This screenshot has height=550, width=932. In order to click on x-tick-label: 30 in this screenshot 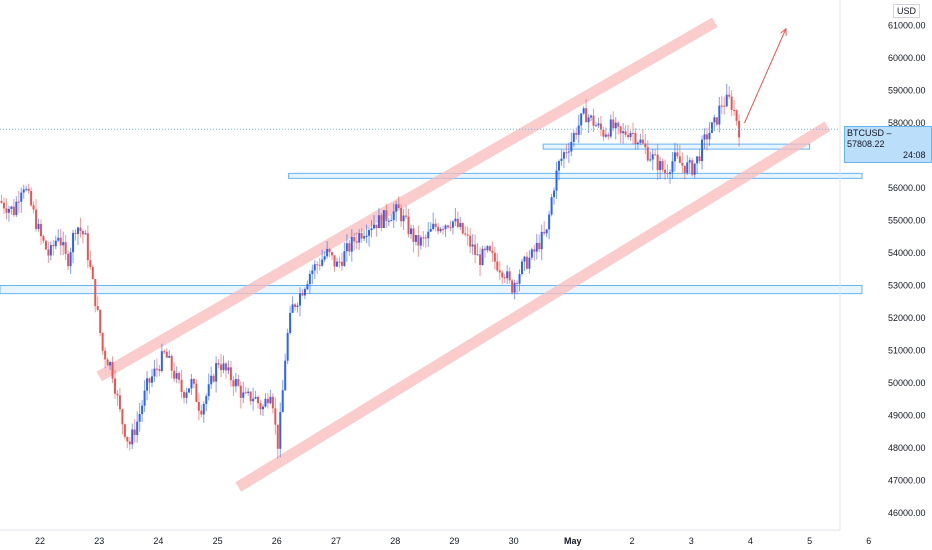, I will do `click(514, 541)`.